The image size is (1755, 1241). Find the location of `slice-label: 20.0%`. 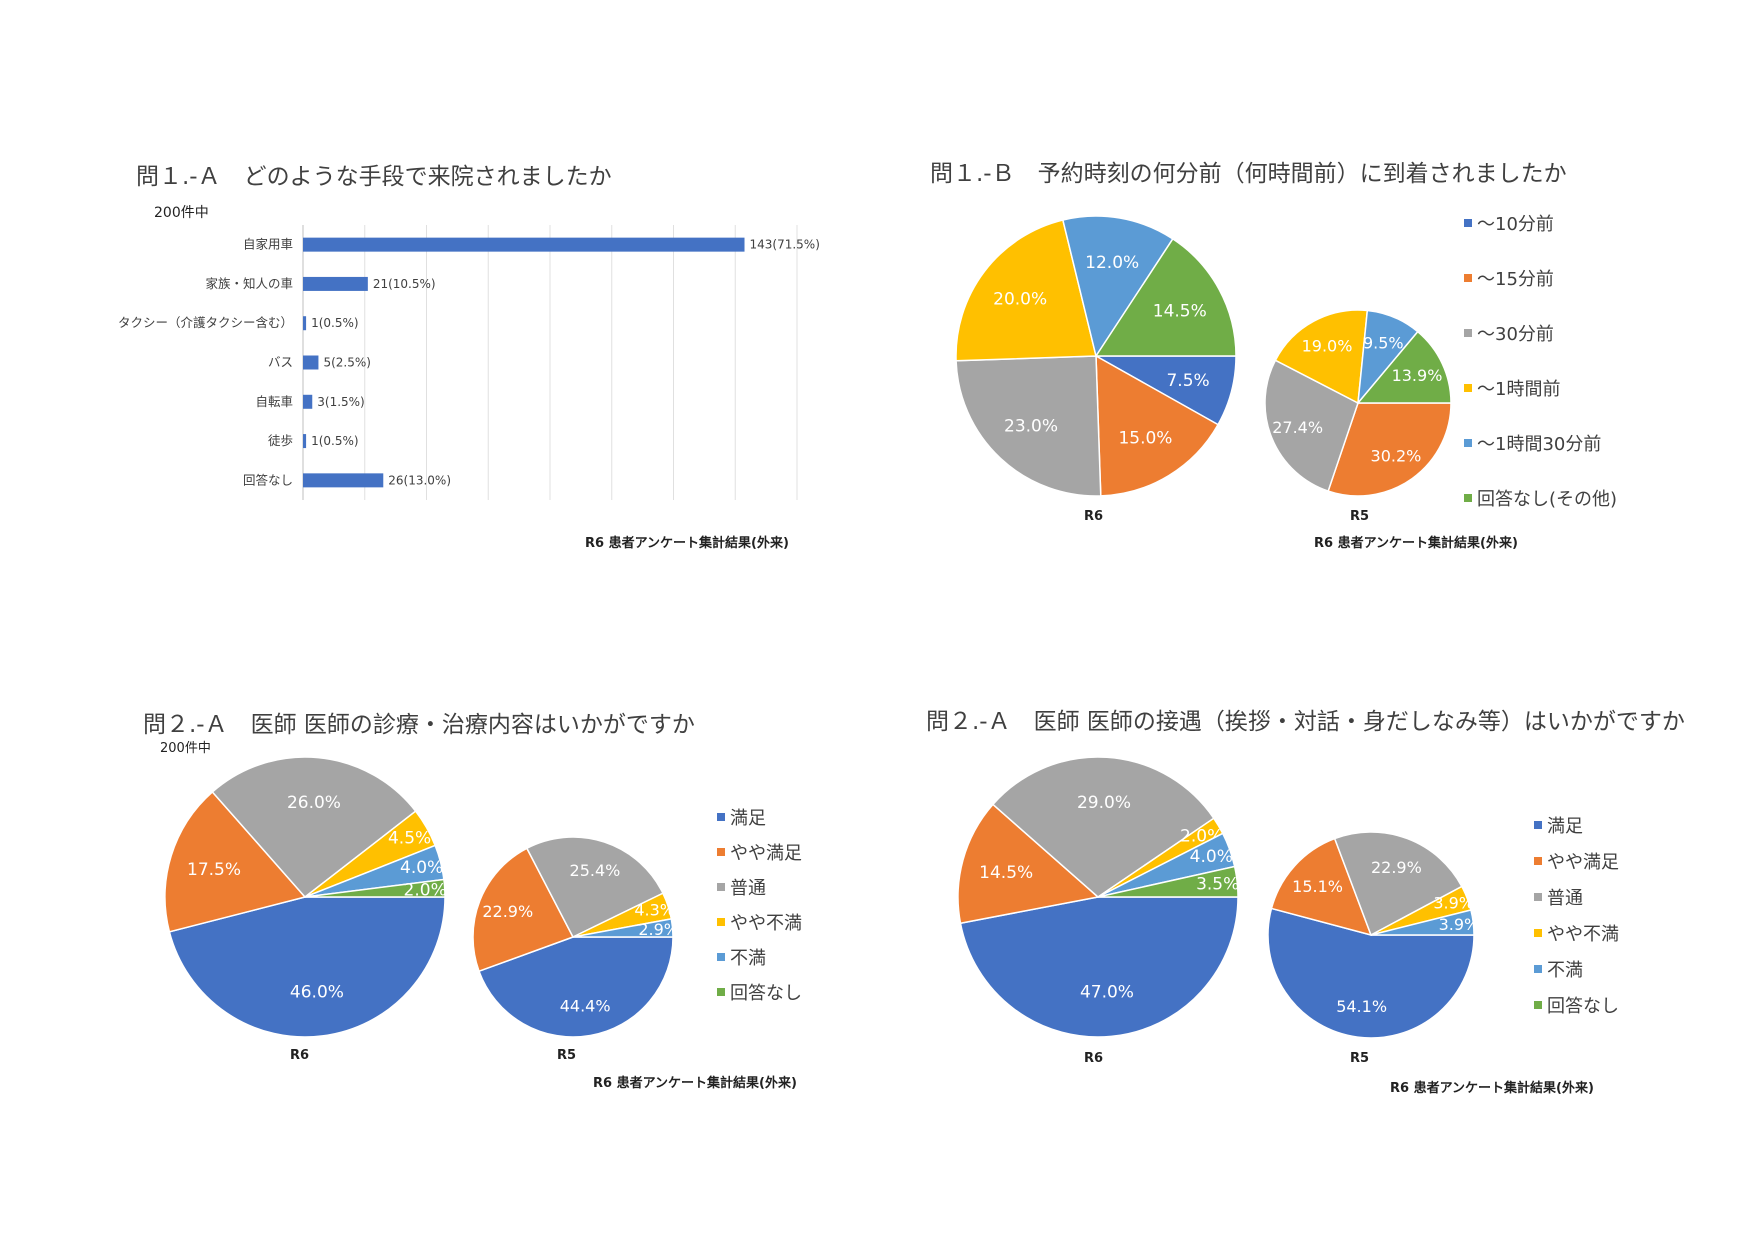

slice-label: 20.0% is located at coordinates (1020, 299).